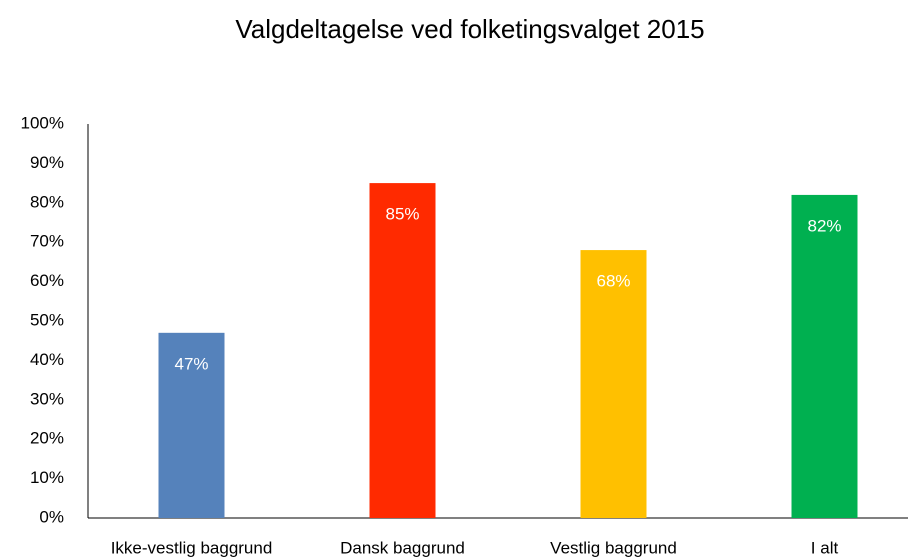  What do you see at coordinates (47, 438) in the screenshot?
I see `y-tick-label: 20%` at bounding box center [47, 438].